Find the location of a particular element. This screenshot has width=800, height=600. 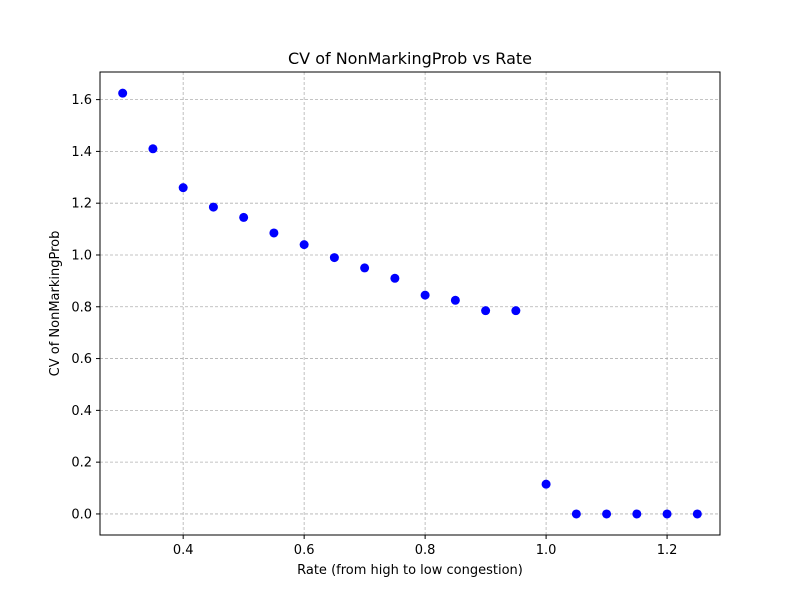

x-axis-title: Rate (from high to low congestion) is located at coordinates (410, 570).